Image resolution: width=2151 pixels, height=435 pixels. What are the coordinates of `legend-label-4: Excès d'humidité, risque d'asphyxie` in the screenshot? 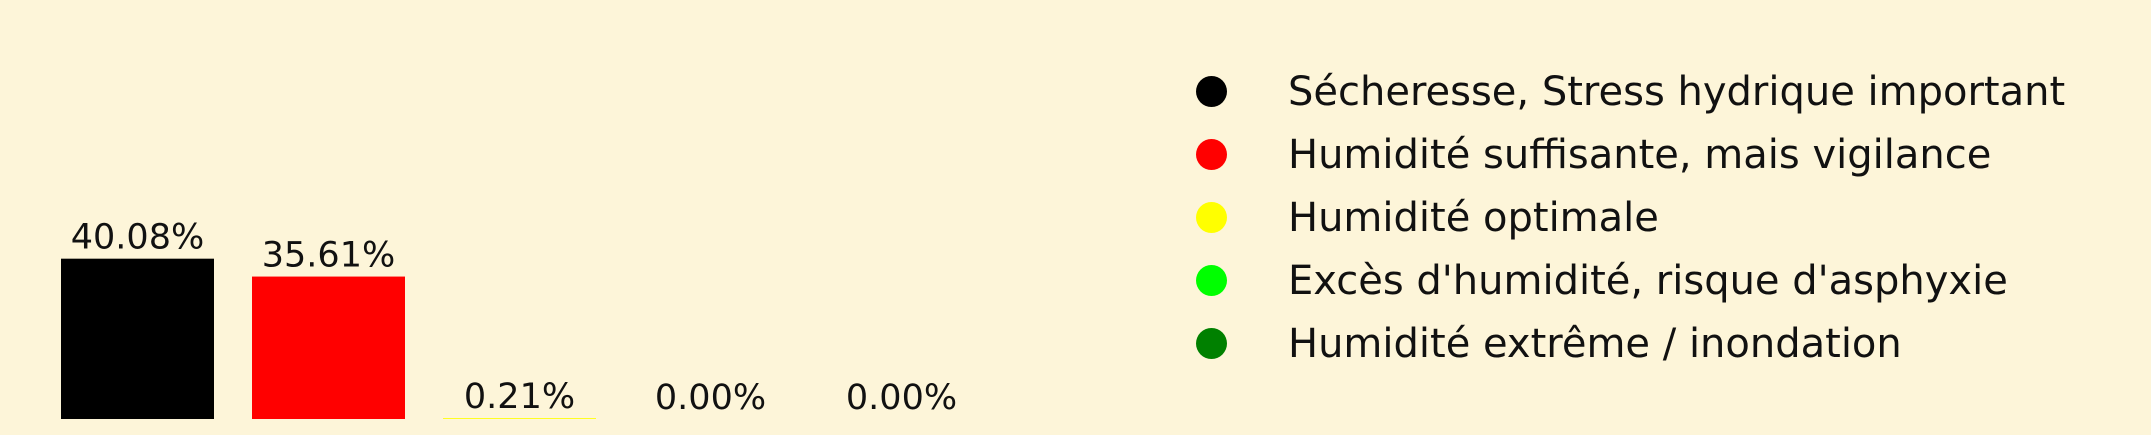 It's located at (1648, 280).